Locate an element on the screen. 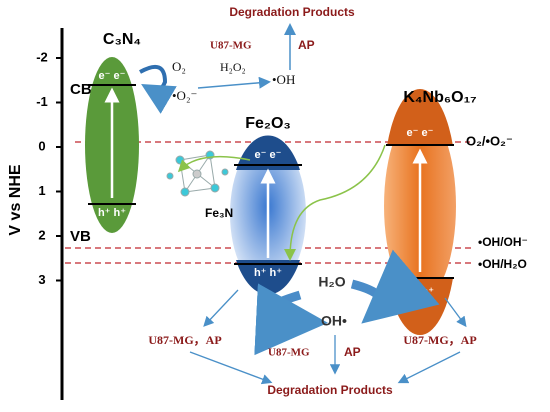 This screenshot has width=550, height=412. species: •O₂⁻ is located at coordinates (184, 95).